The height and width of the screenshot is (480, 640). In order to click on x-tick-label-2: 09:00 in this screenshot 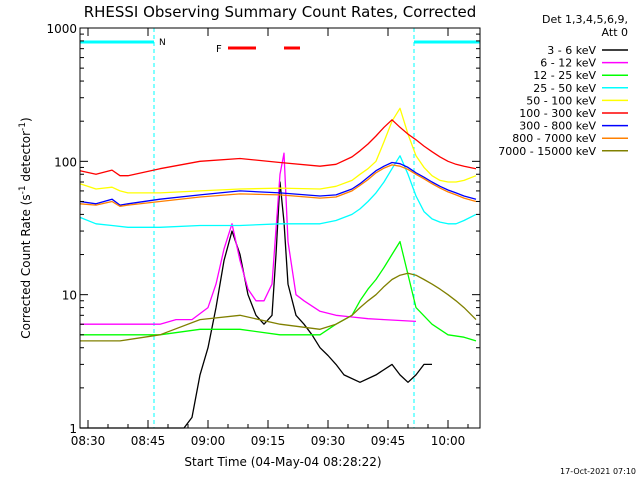, I will do `click(208, 441)`.